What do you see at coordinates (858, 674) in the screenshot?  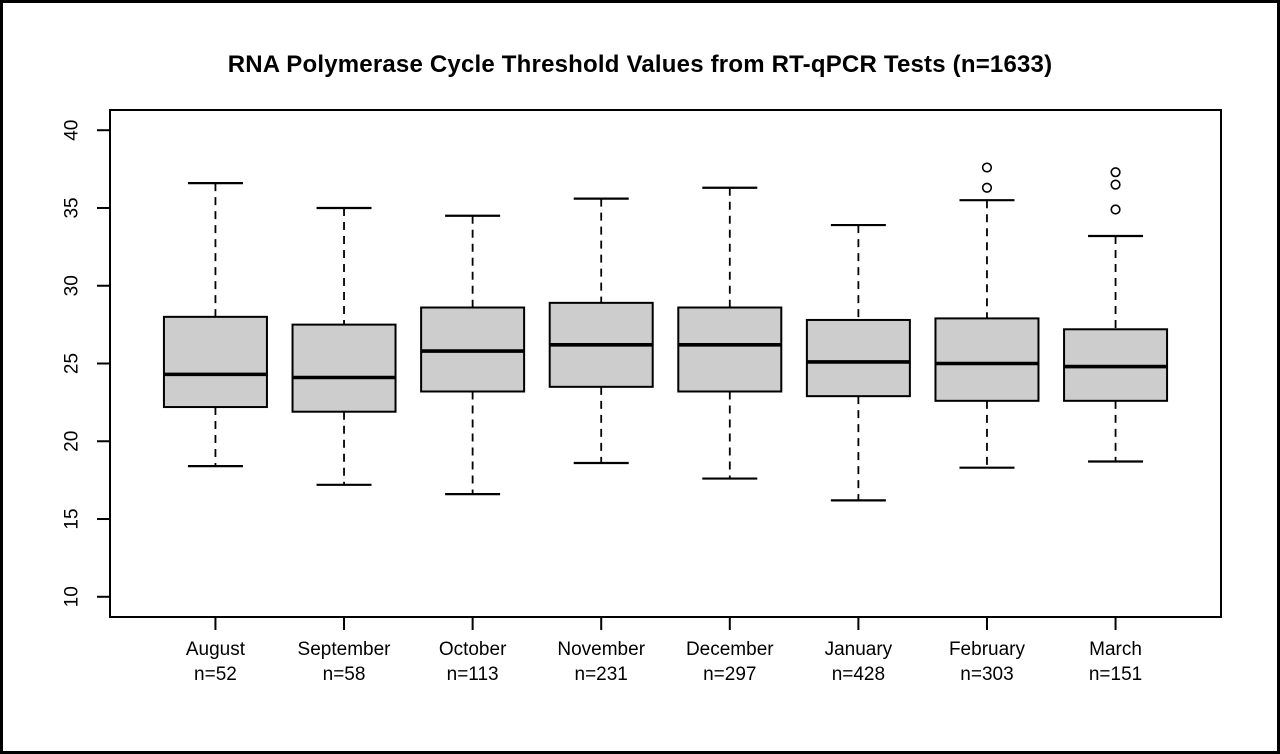 I see `x-tick-label-n: n=428` at bounding box center [858, 674].